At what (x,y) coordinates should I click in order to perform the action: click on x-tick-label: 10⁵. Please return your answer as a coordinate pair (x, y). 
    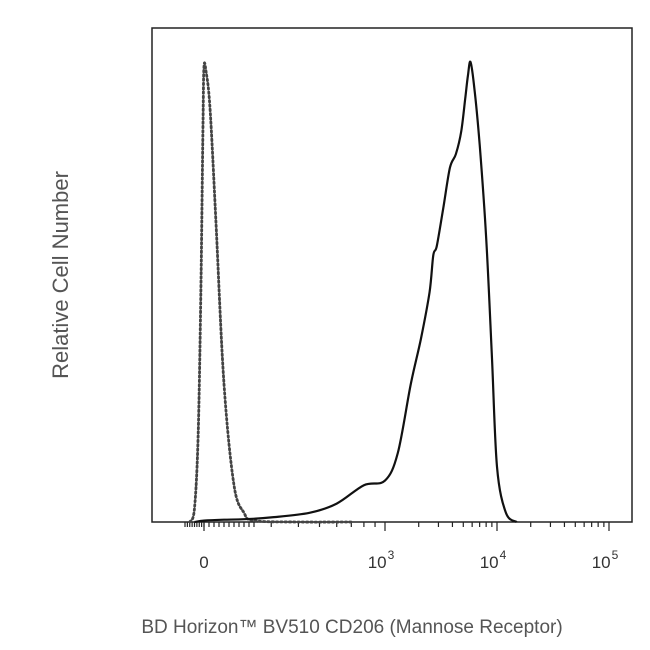
    Looking at the image, I should click on (605, 560).